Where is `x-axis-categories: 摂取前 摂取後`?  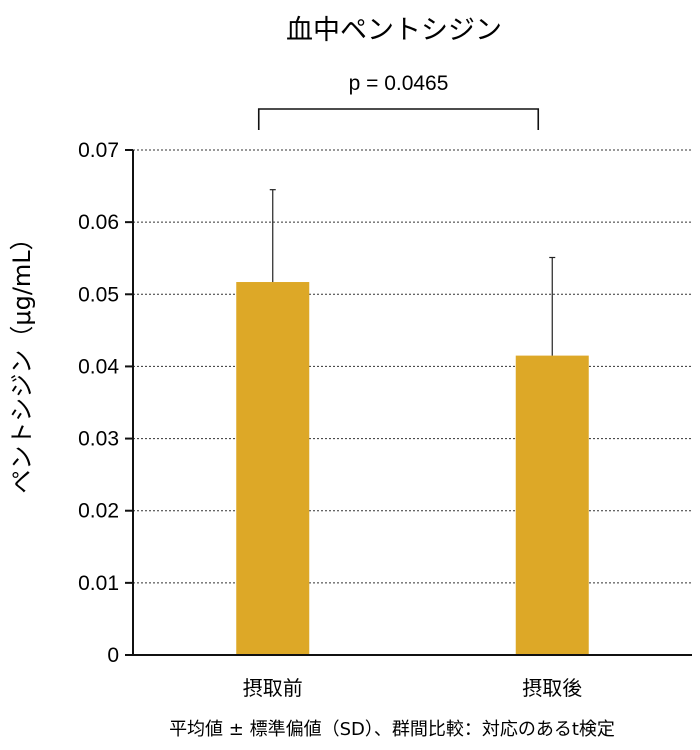 x-axis-categories: 摂取前 摂取後 is located at coordinates (413, 688).